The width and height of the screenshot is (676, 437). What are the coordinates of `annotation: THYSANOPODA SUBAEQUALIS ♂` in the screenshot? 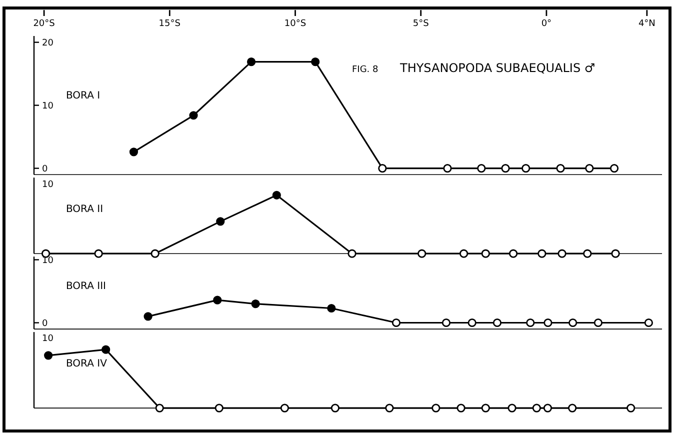 It's located at (497, 68).